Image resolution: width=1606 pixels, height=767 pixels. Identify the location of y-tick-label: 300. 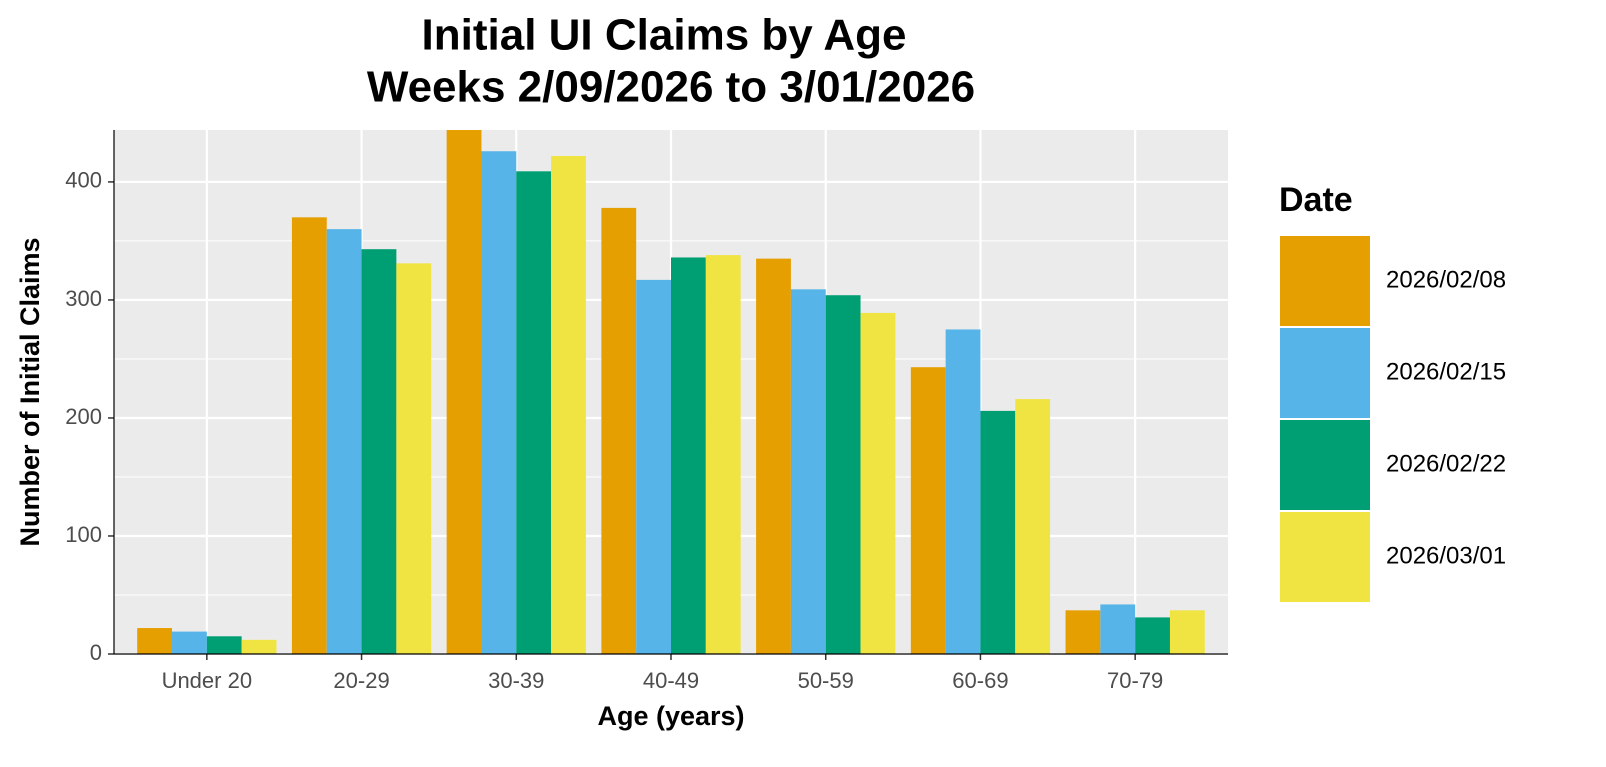
(83, 298).